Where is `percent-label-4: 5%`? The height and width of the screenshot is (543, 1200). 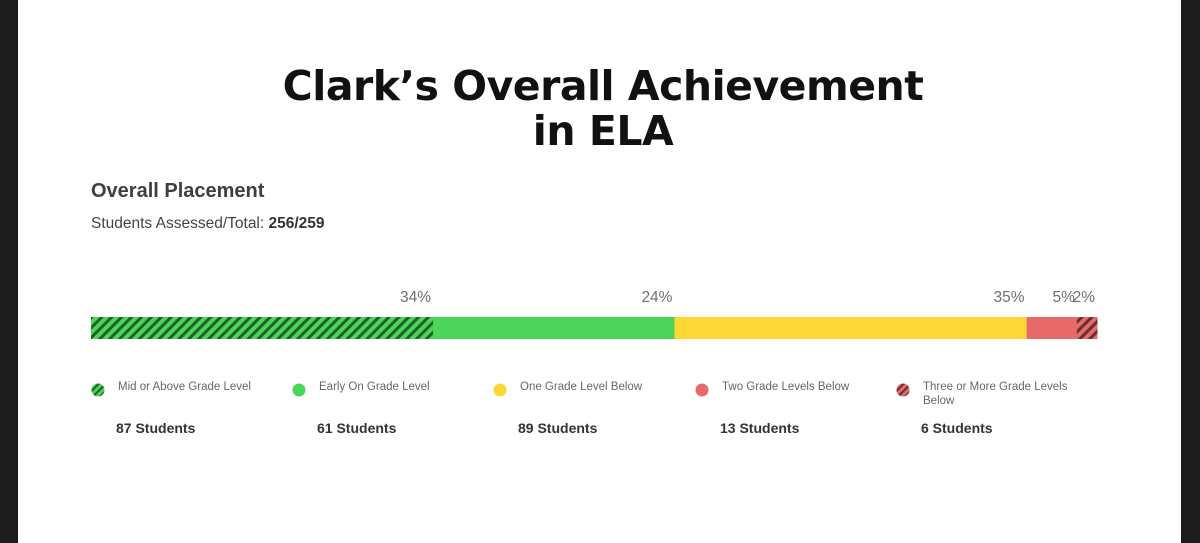 percent-label-4: 5% is located at coordinates (1063, 297).